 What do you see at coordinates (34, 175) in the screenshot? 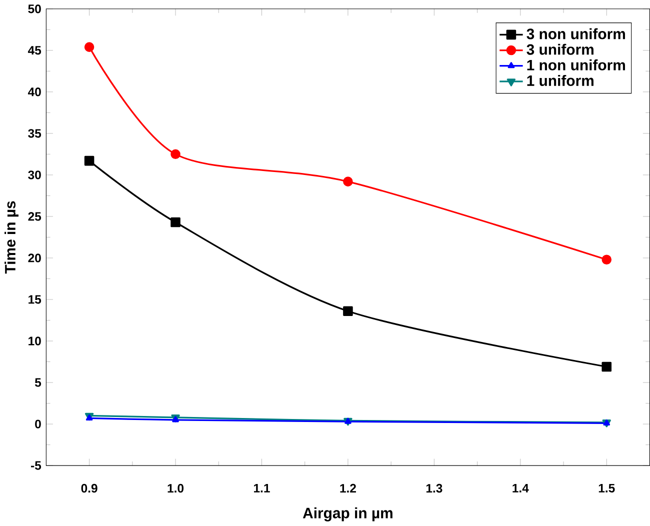
I see `y-tick-label: 30` at bounding box center [34, 175].